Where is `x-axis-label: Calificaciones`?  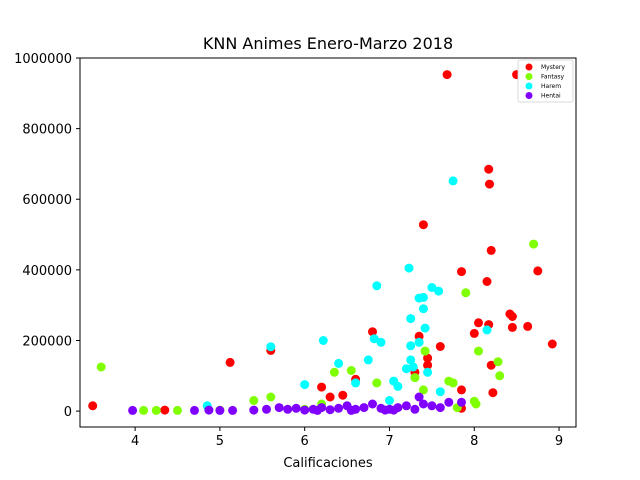 x-axis-label: Calificaciones is located at coordinates (328, 463).